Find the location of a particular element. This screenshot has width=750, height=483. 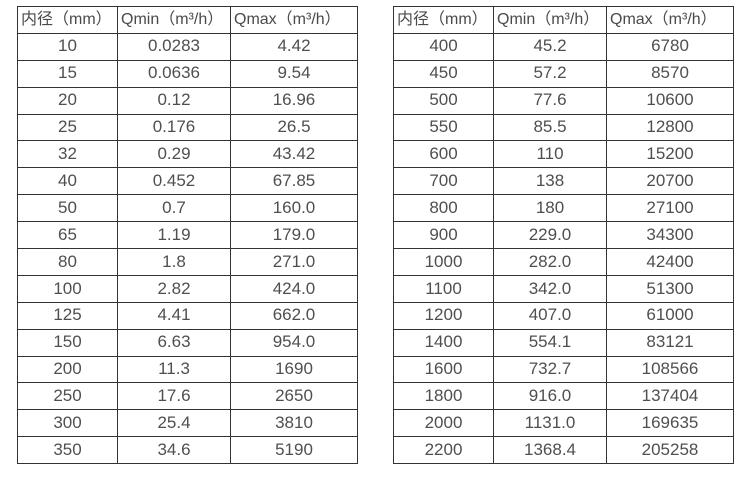

qmin-cell: 0.452 is located at coordinates (174, 181).